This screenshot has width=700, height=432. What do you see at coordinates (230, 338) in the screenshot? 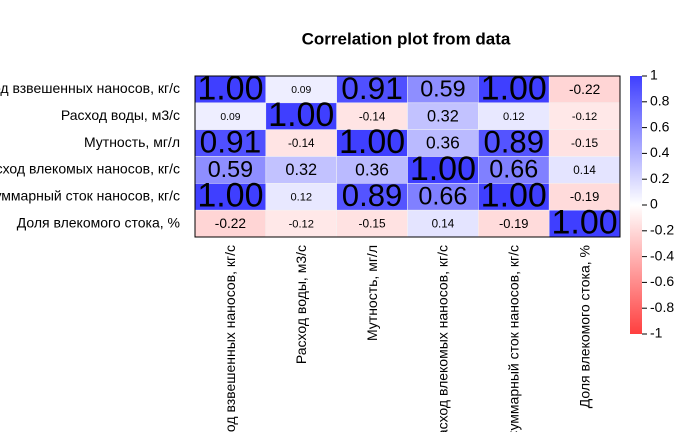
I see `column-label: Расход взвешенных наносов, кг/с` at bounding box center [230, 338].